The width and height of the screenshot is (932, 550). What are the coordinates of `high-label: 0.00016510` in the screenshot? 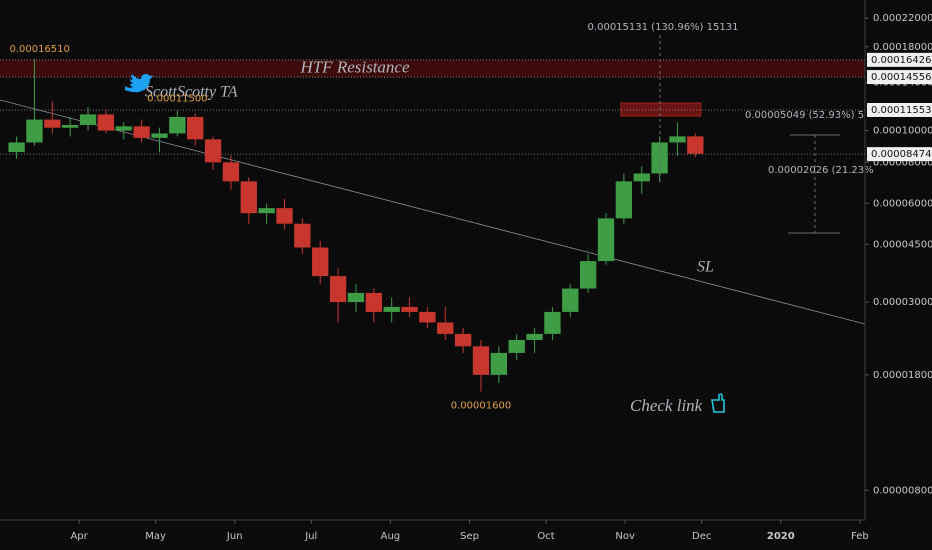 It's located at (39, 49).